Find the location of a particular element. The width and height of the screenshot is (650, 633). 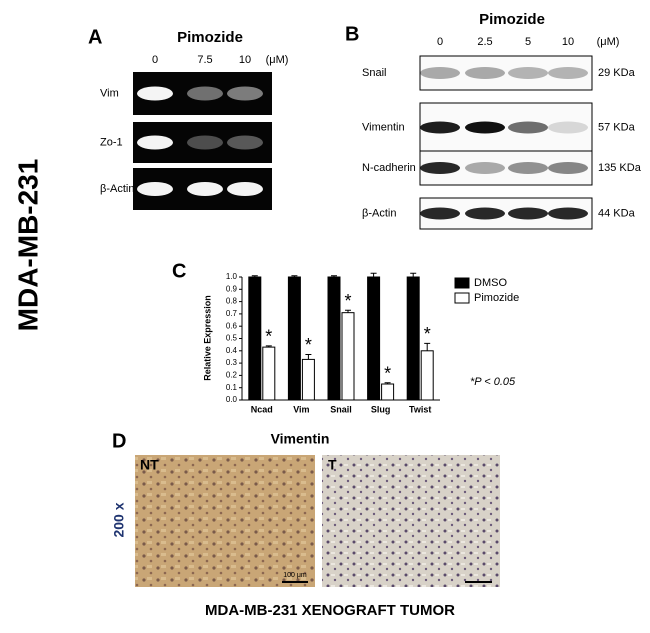

blot is located at coordinates (506, 73).